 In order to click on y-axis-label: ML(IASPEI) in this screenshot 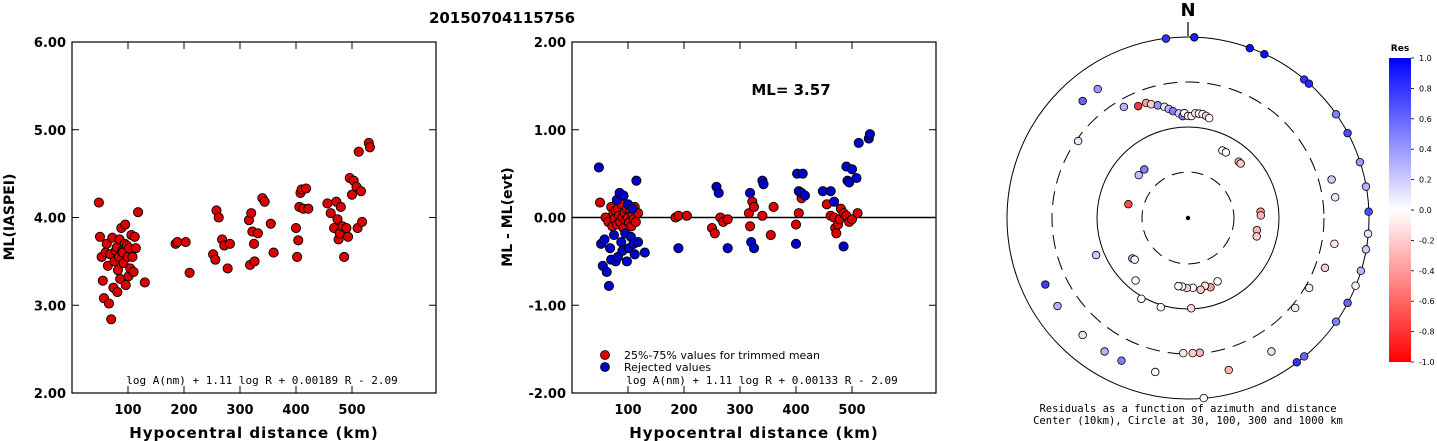, I will do `click(10, 217)`.